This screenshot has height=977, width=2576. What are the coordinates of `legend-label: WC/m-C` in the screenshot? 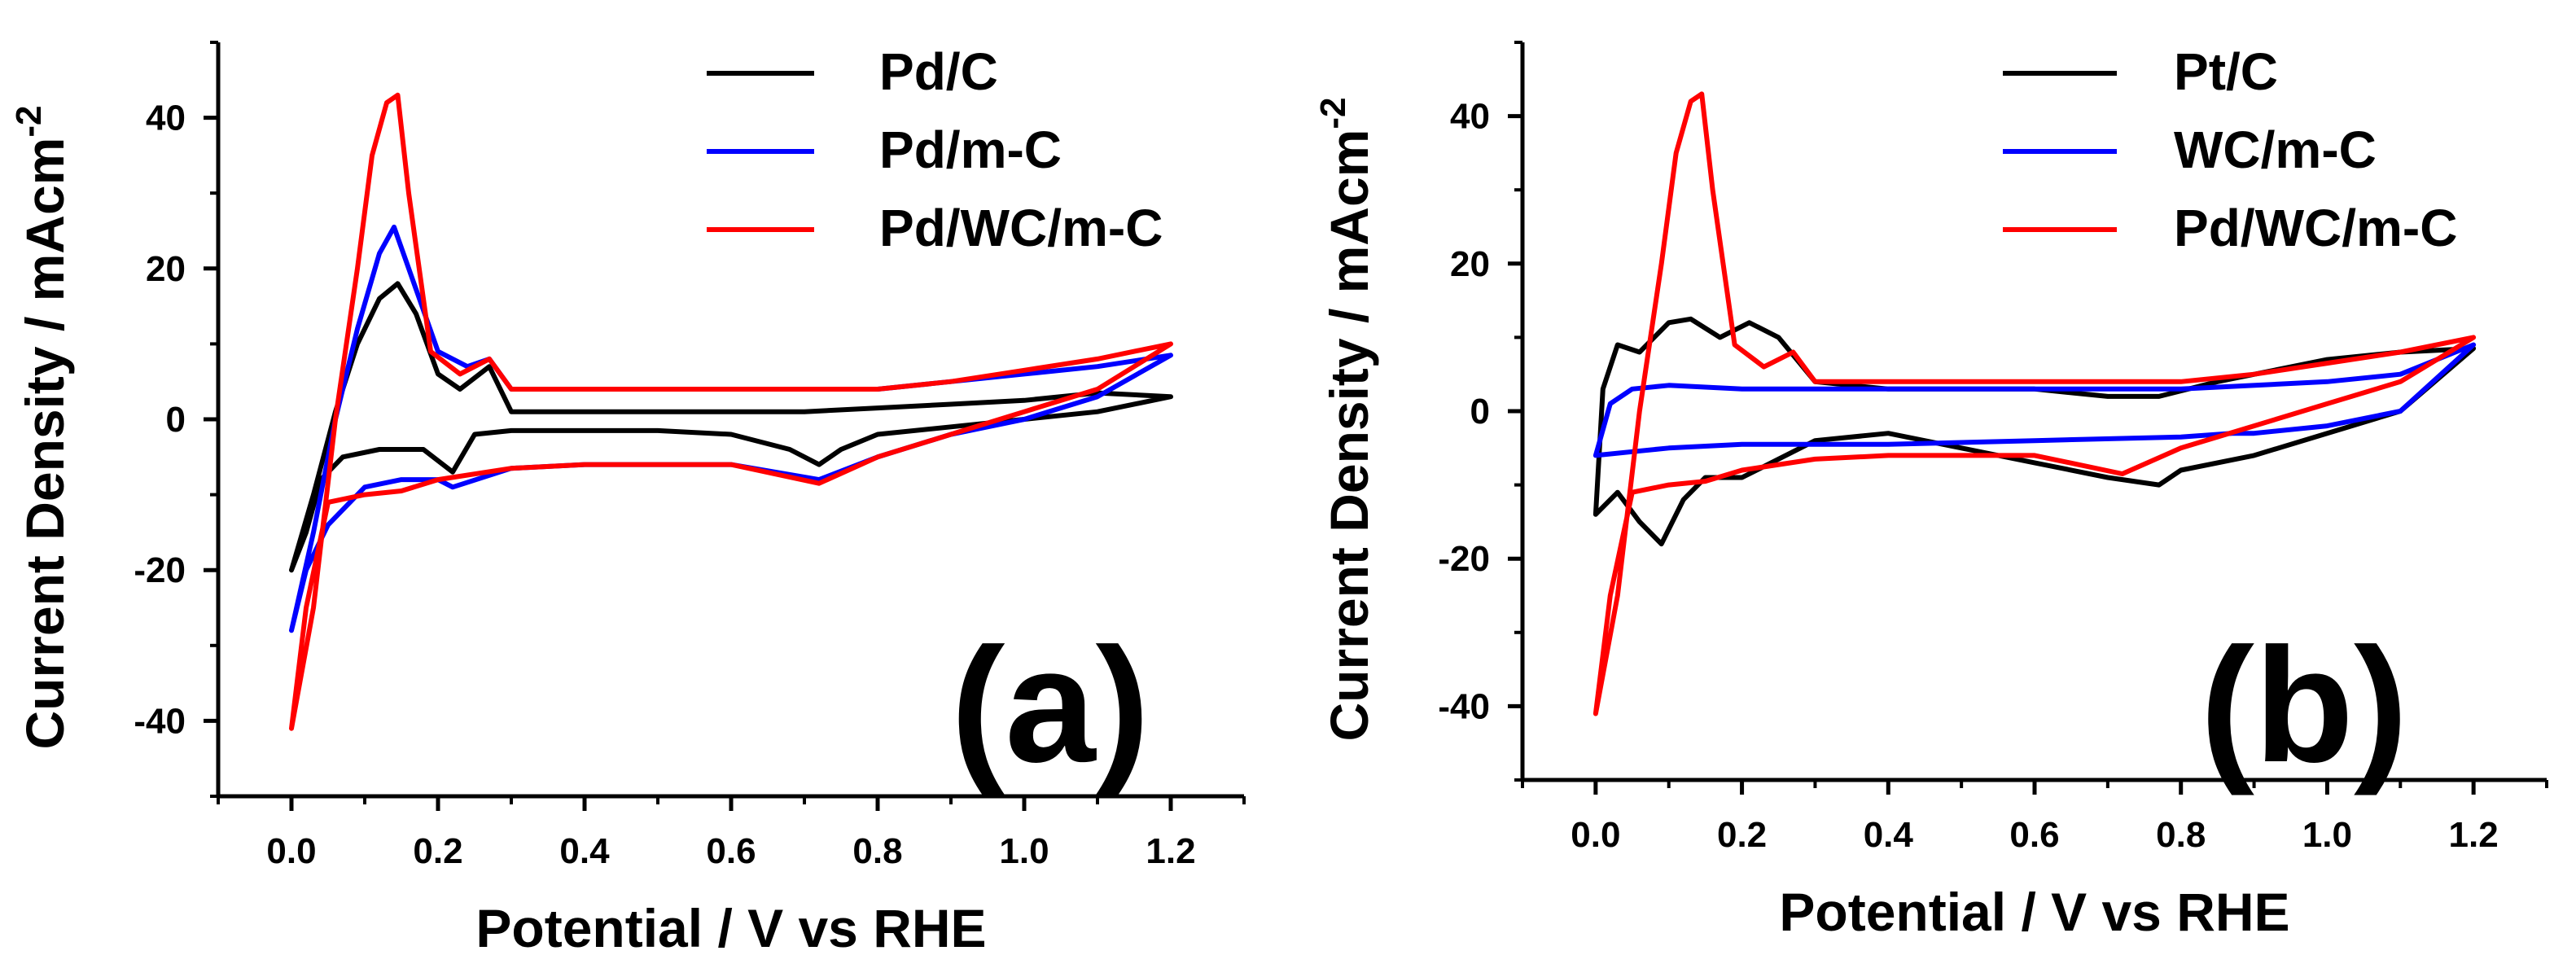 It's located at (2275, 150).